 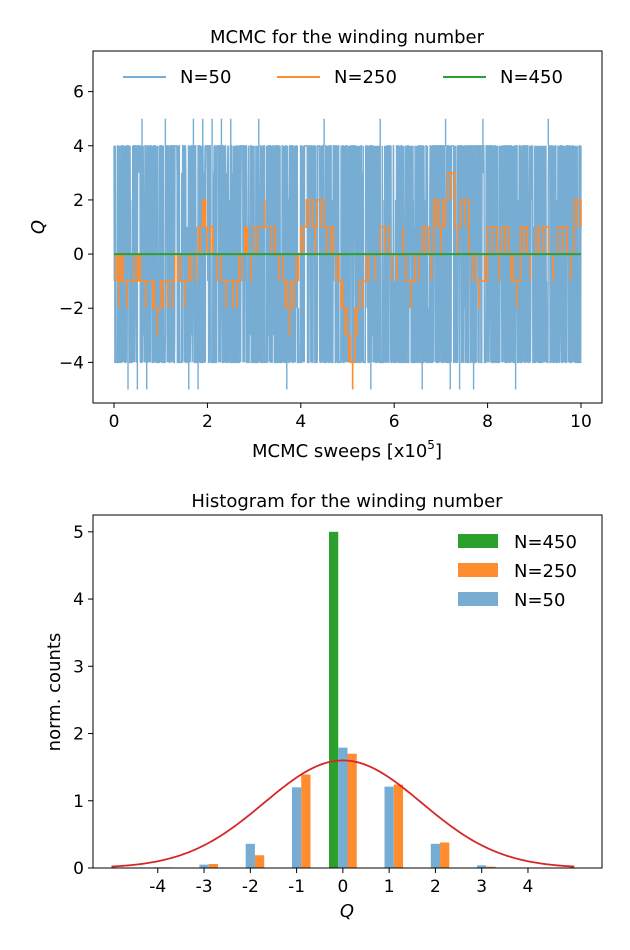 I want to click on x-tick-label: 8, so click(x=487, y=422).